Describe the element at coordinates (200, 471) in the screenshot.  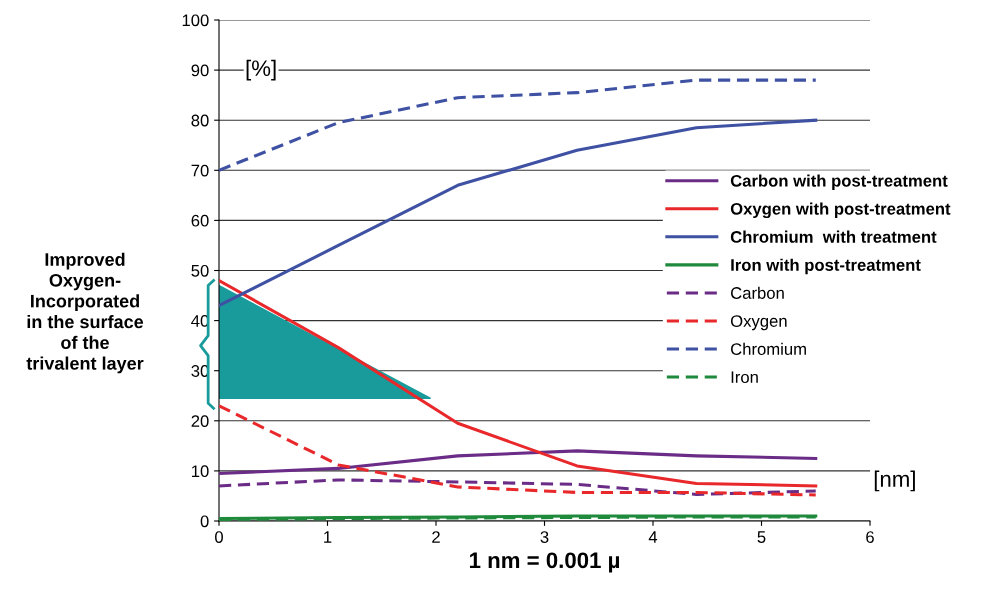
I see `y-tick-label: 10` at that location.